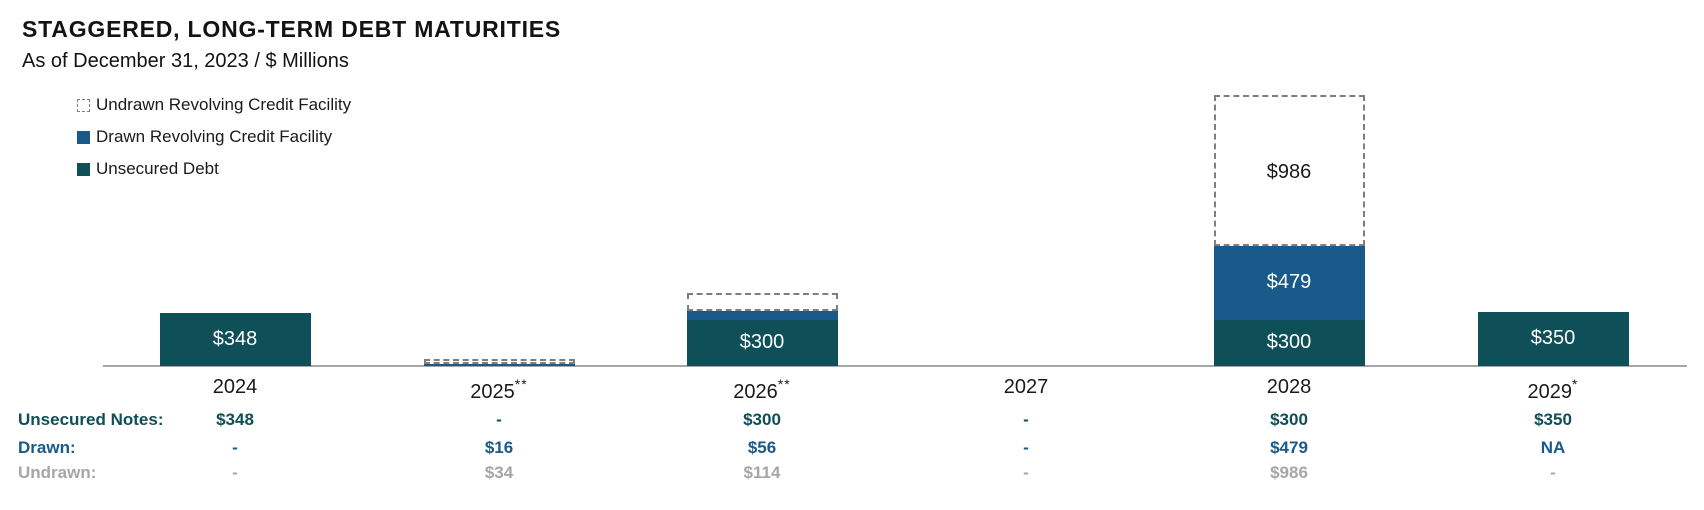  Describe the element at coordinates (492, 392) in the screenshot. I see `year-text: 2025` at that location.